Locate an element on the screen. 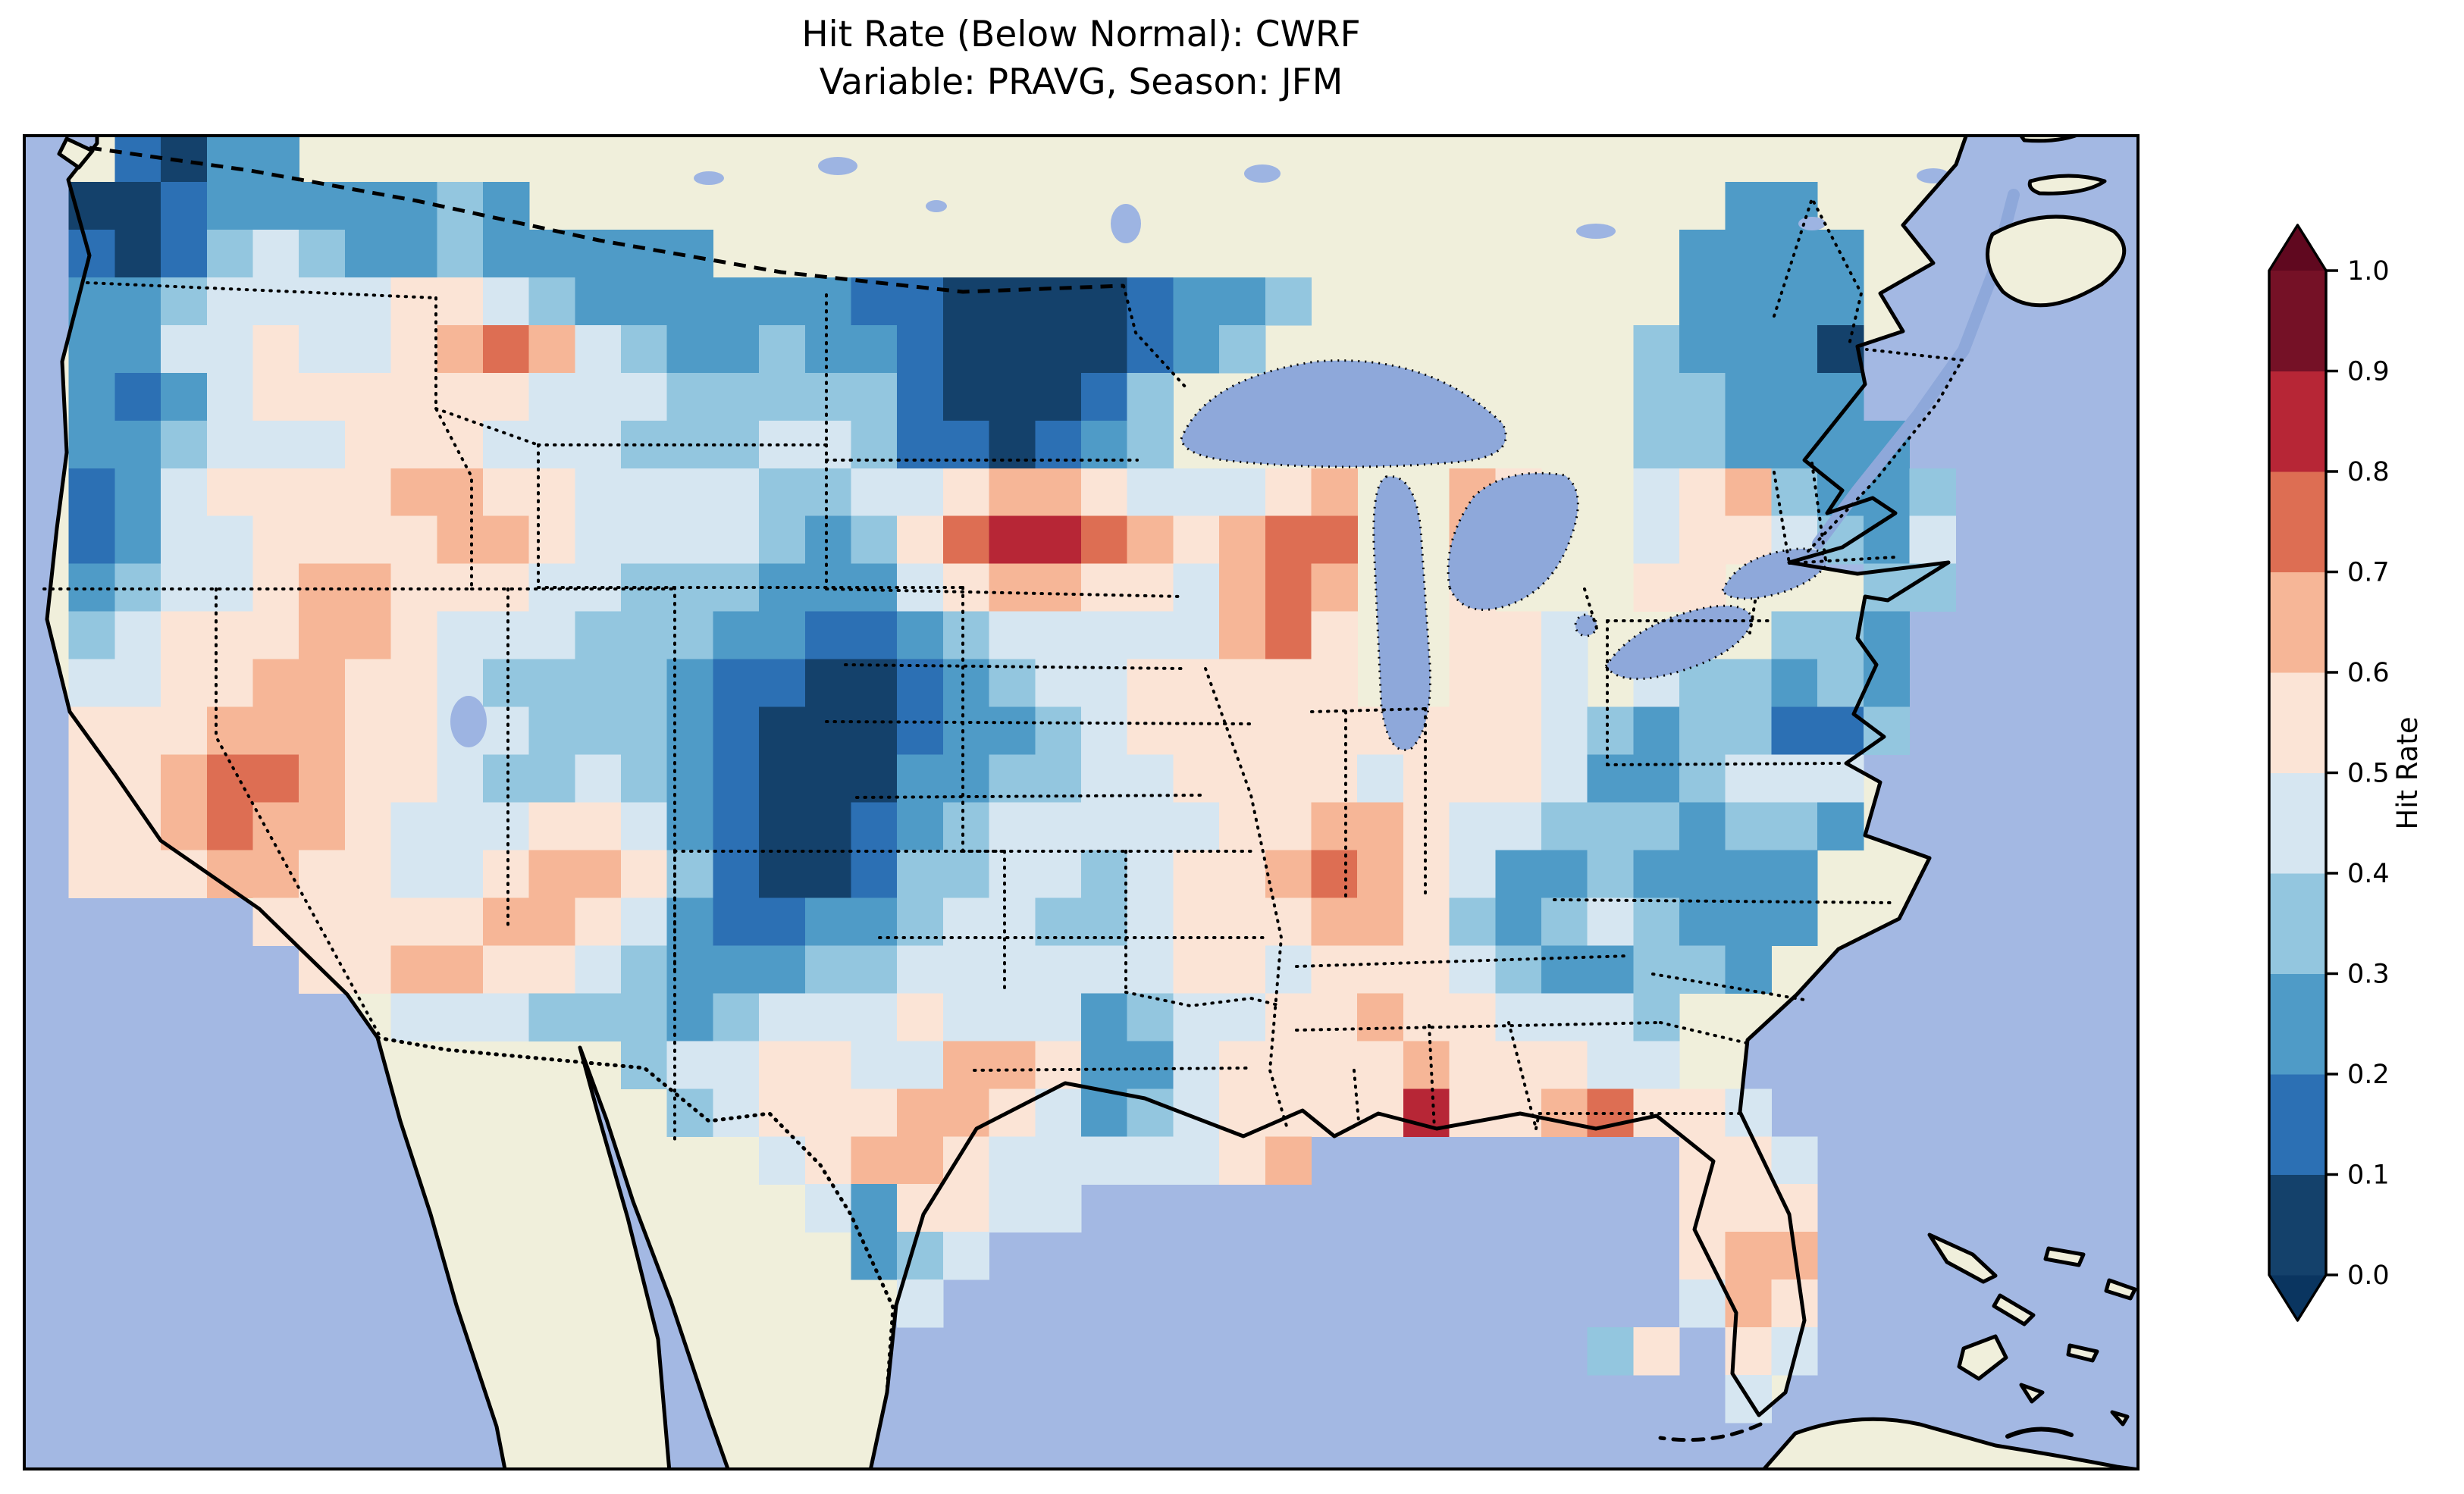  great-lakes is located at coordinates (1504, 555).